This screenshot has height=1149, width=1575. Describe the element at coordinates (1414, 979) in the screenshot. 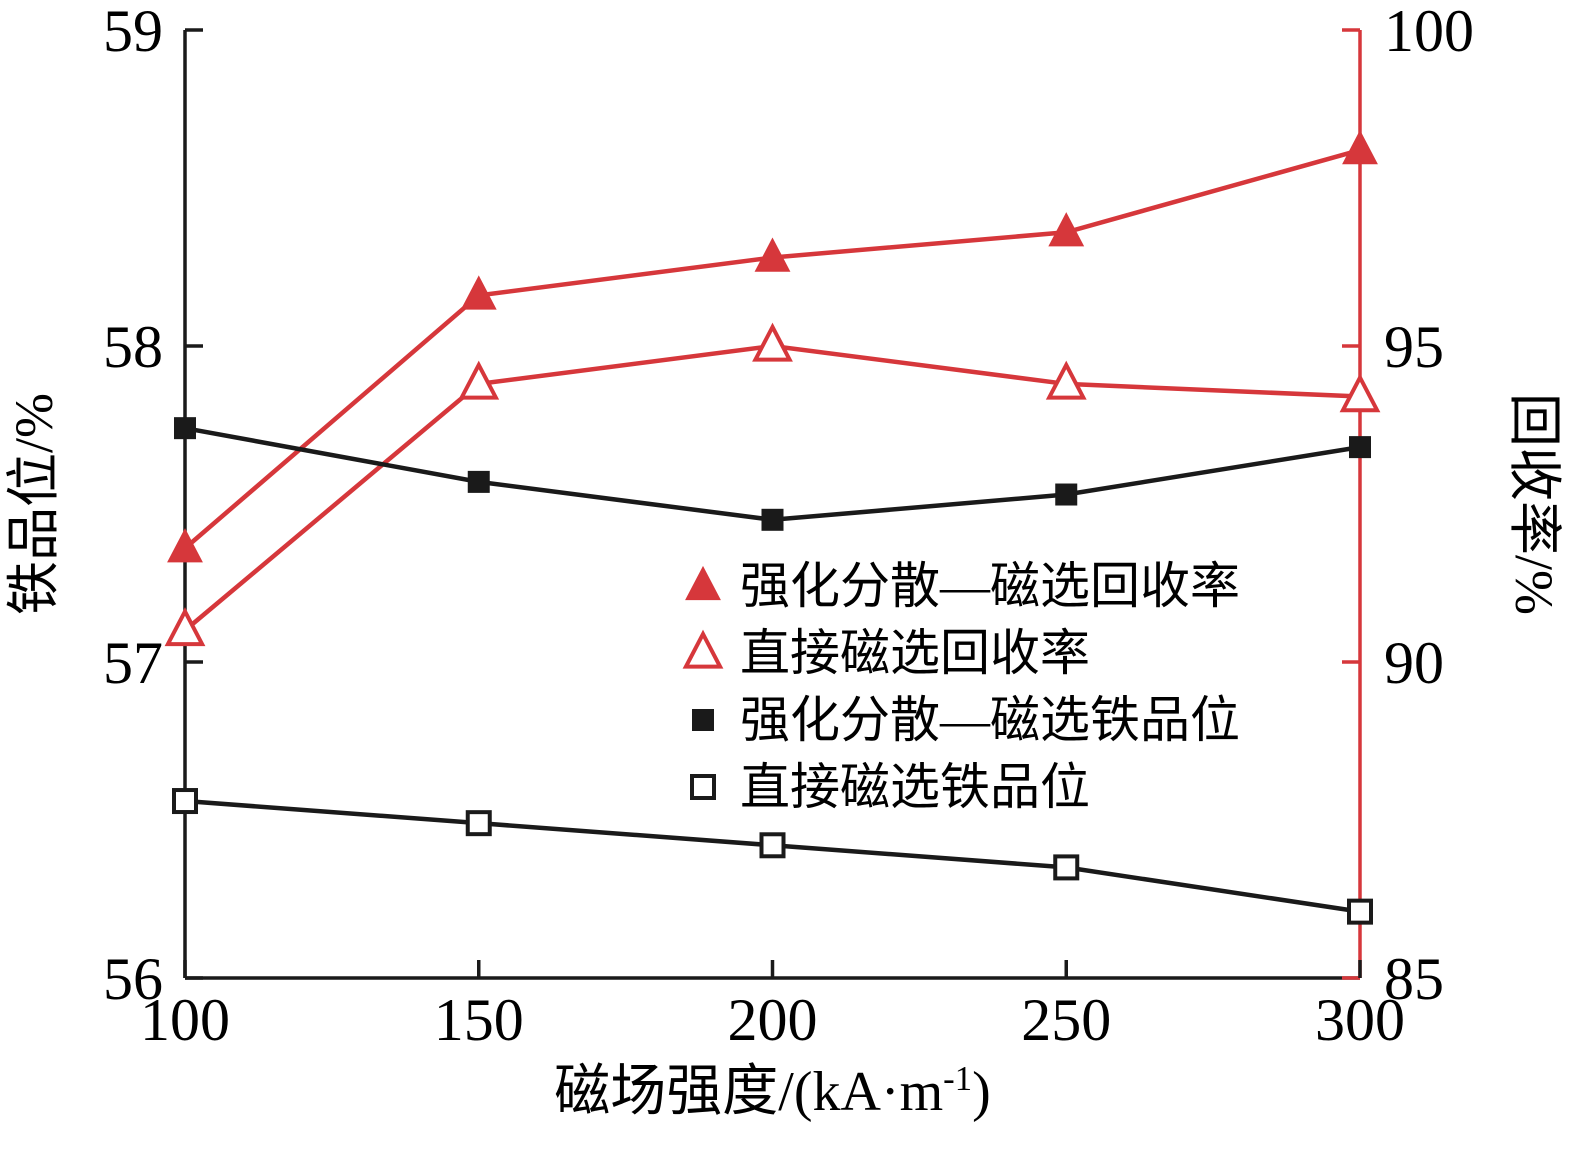

I see `right-tick-label: 85` at that location.